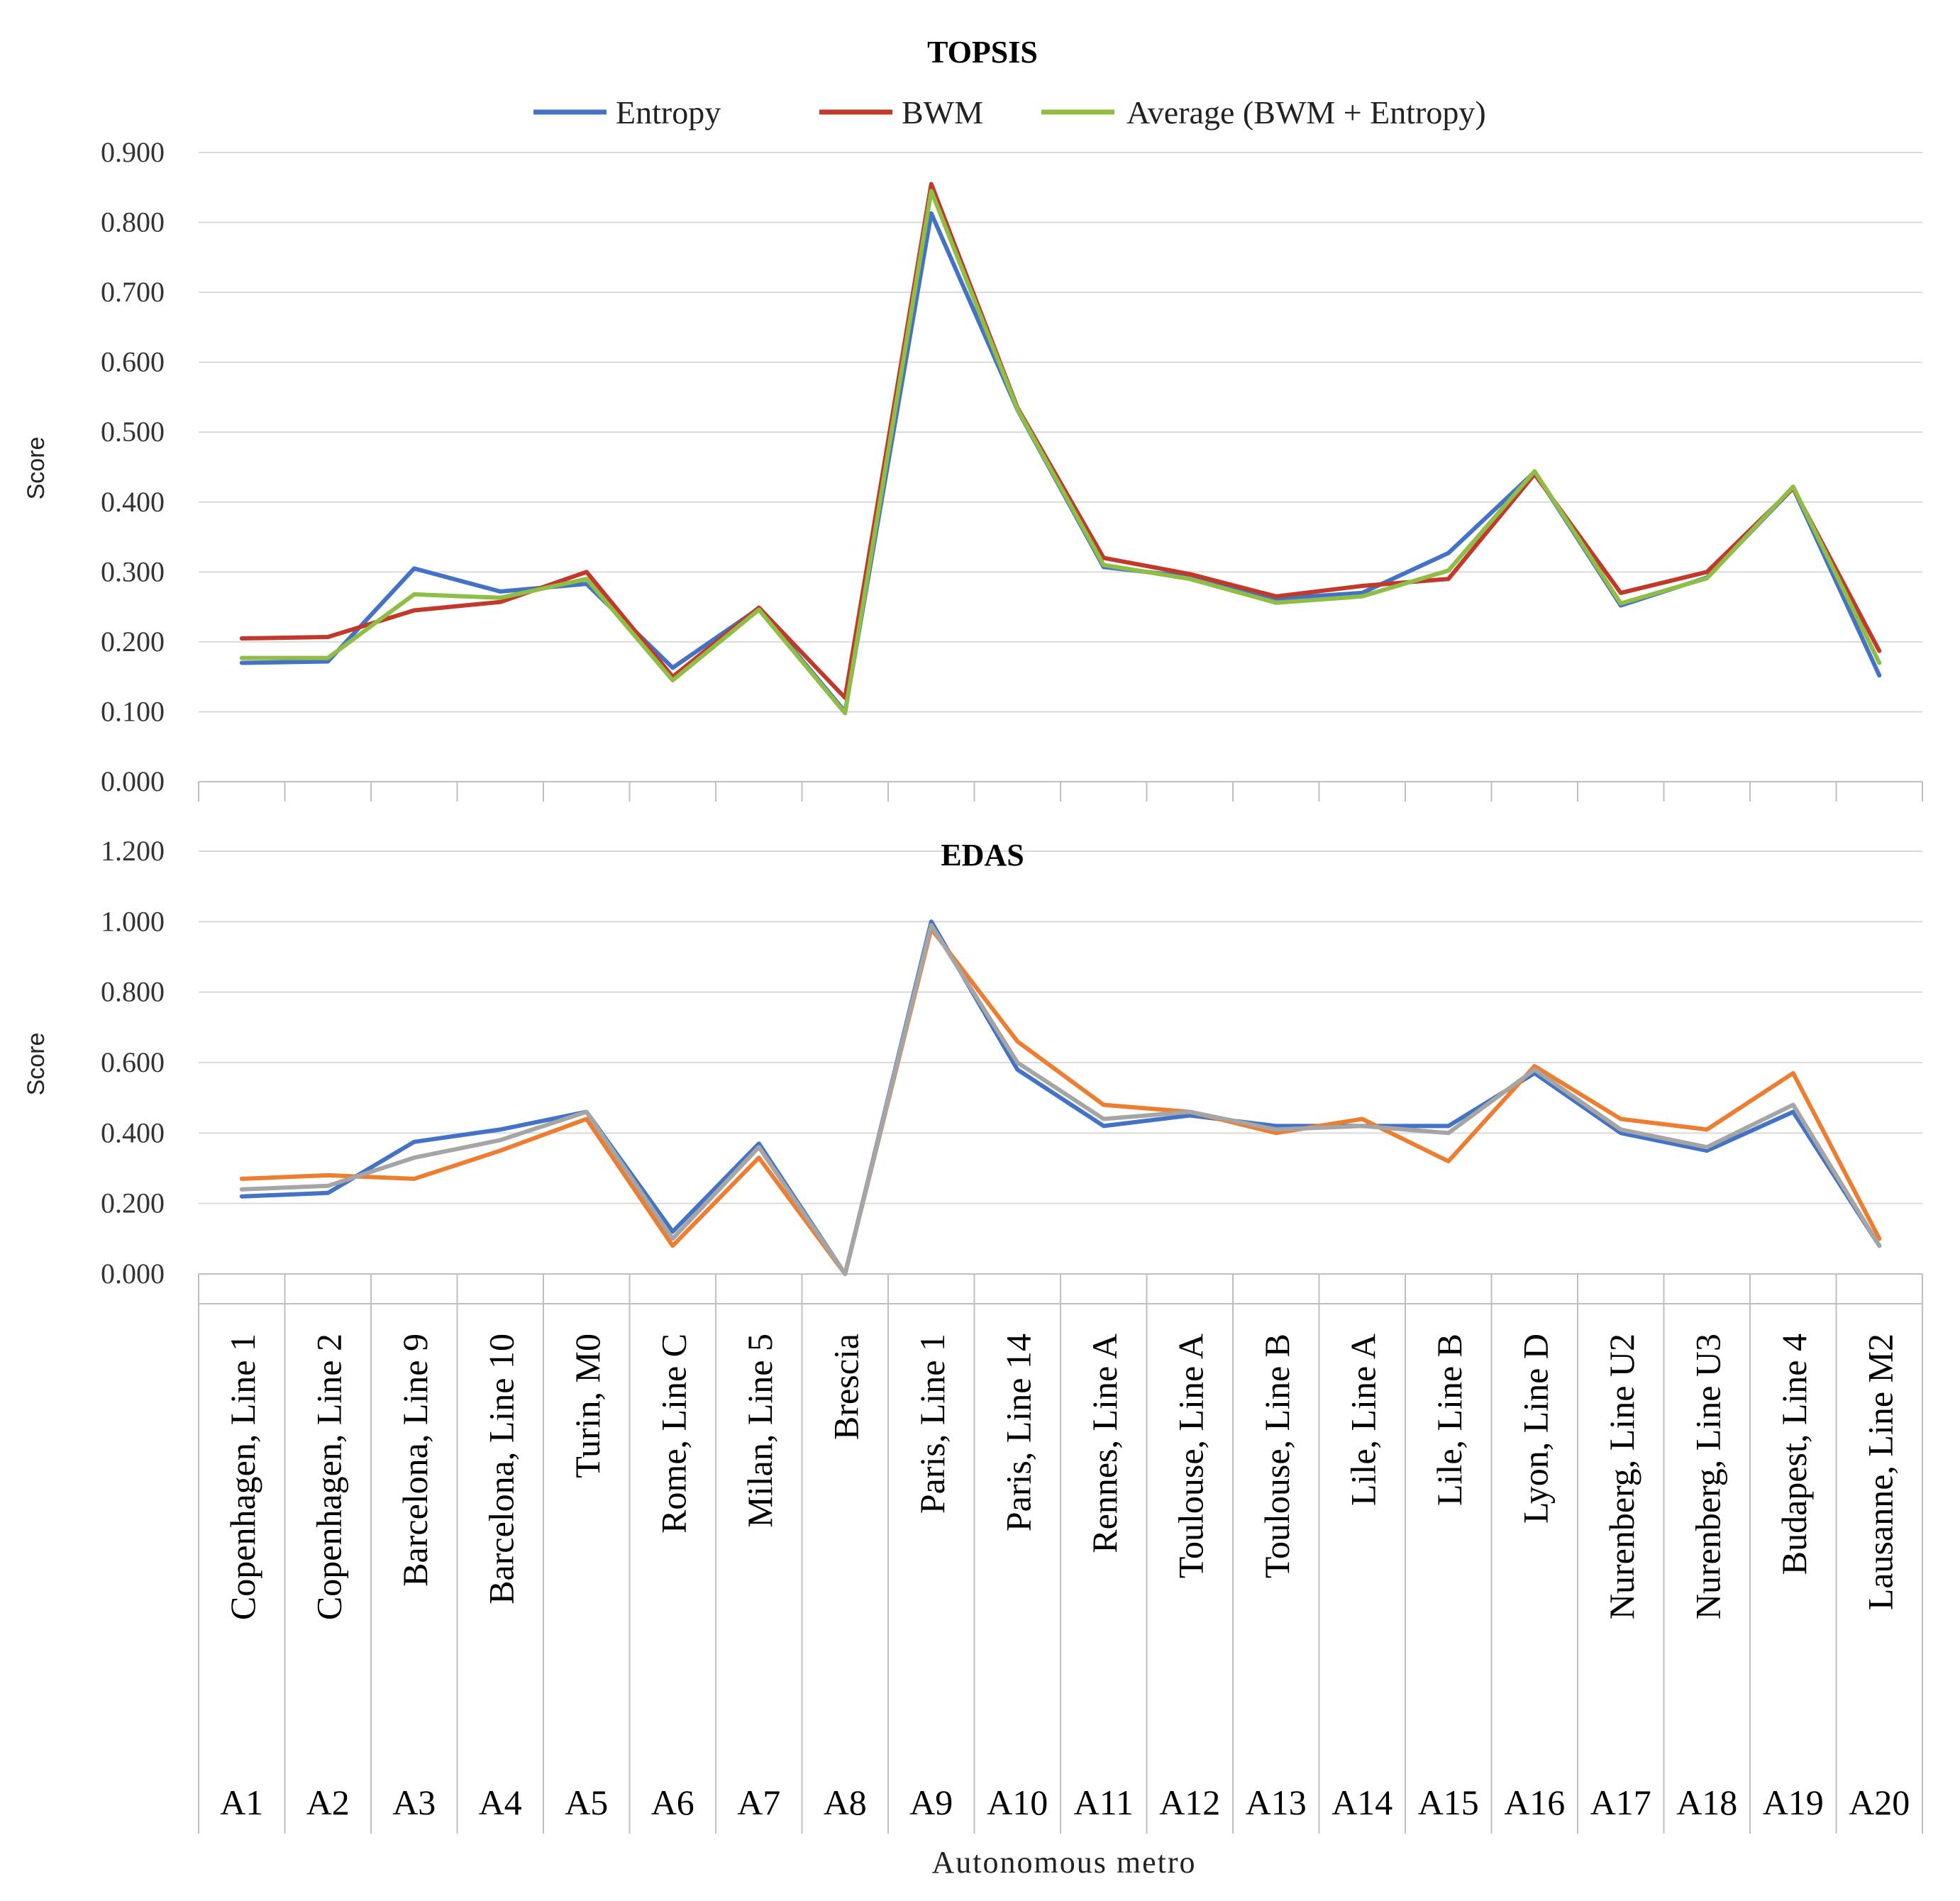  Describe the element at coordinates (1064, 1862) in the screenshot. I see `x-axis-label: Autonomous metro` at that location.